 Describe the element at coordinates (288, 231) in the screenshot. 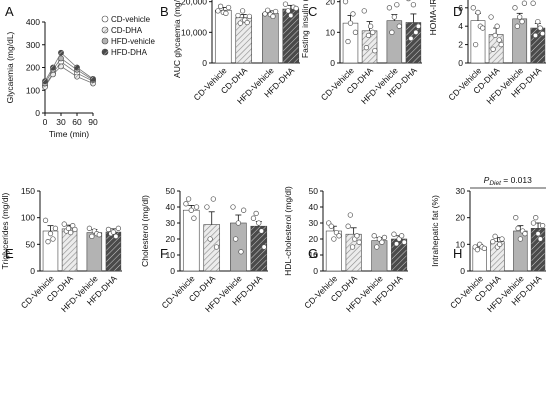

I see `y-axis-label: HDL-cholesterol (mg/dl)` at that location.